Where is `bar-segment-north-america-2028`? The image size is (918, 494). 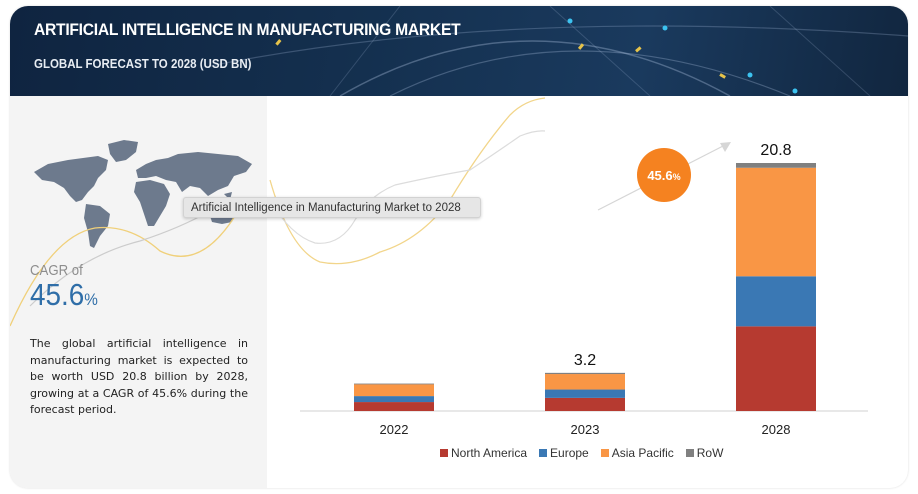
bar-segment-north-america-2028 is located at coordinates (776, 368).